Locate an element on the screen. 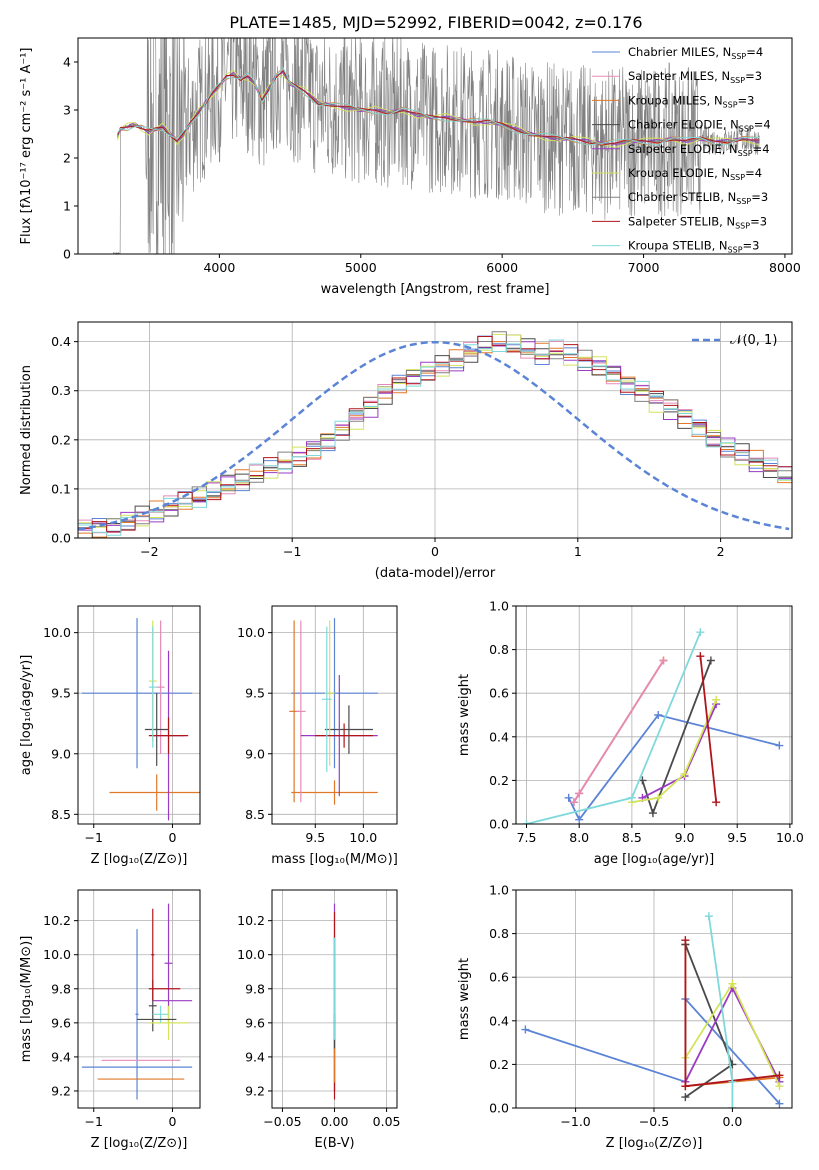  tick-label-y: 9.2 is located at coordinates (255, 1090).